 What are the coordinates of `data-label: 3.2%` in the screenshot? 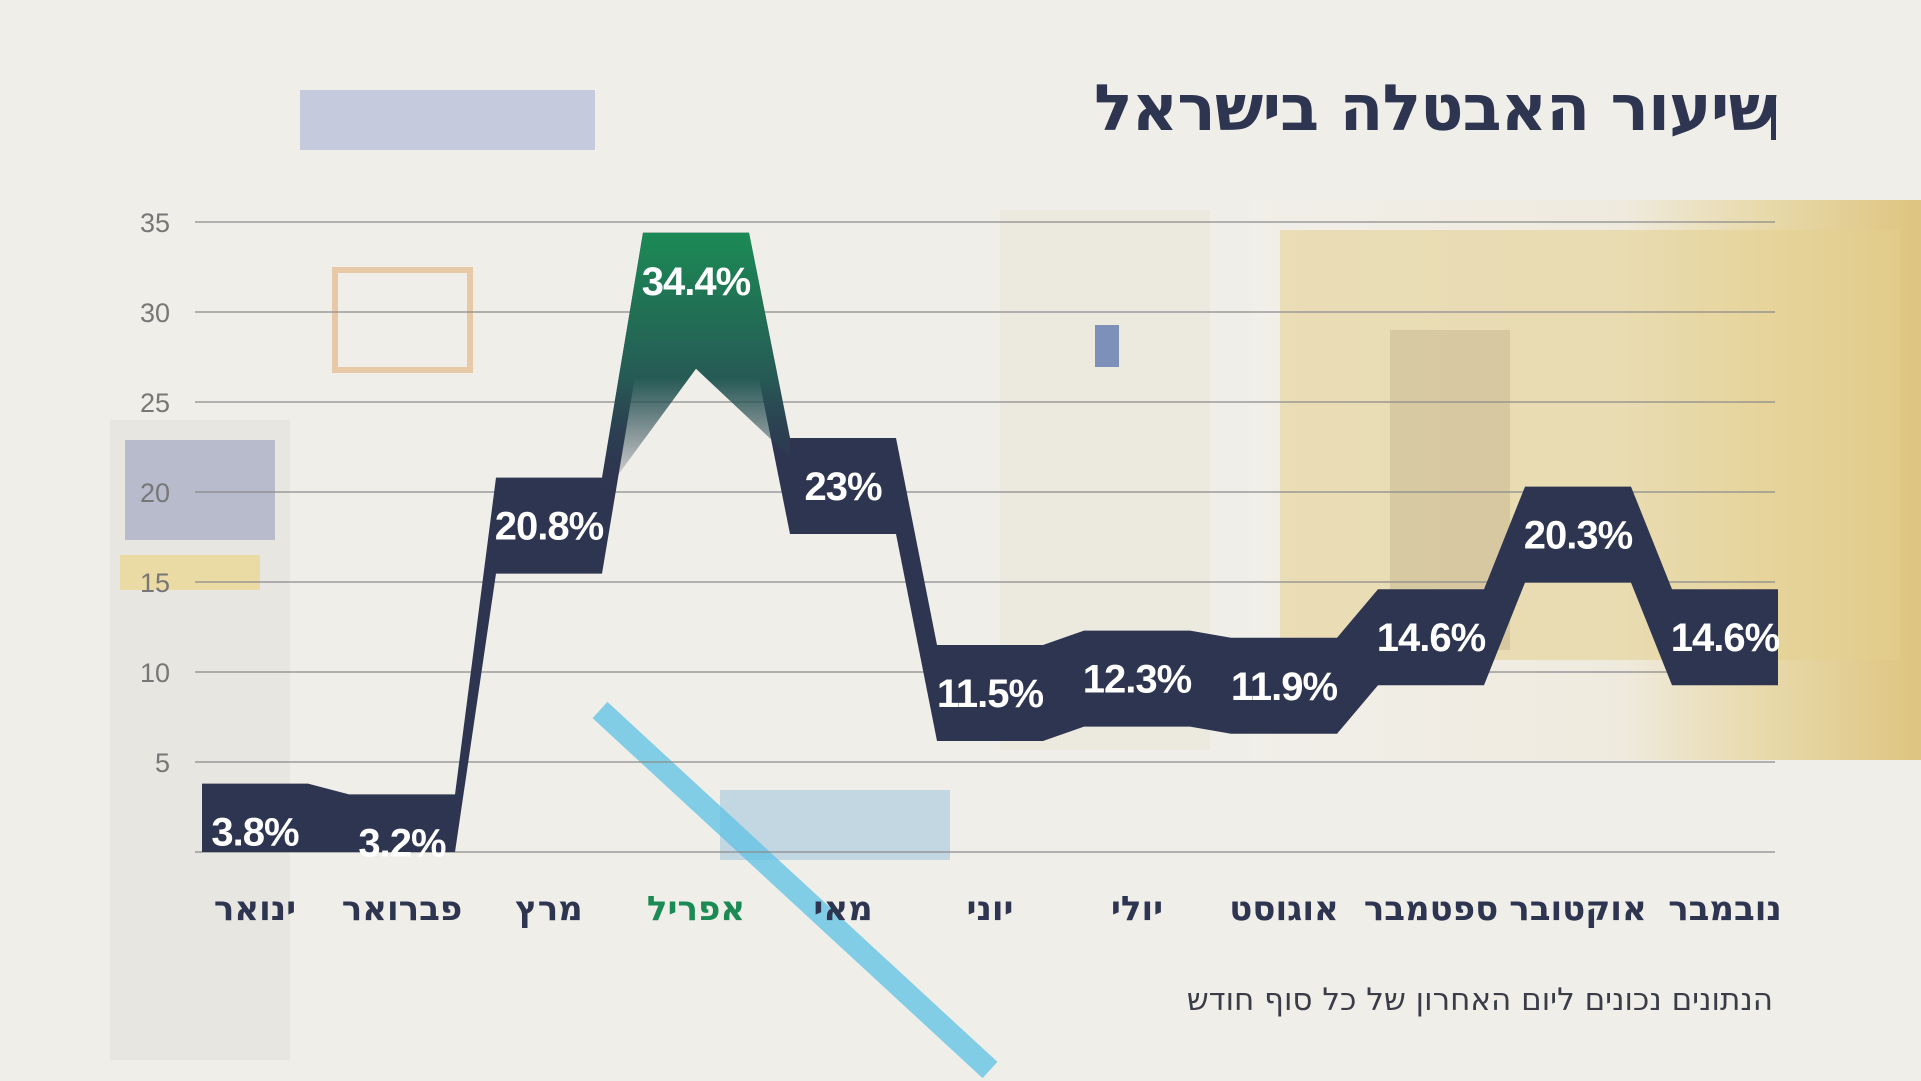 It's located at (402, 843).